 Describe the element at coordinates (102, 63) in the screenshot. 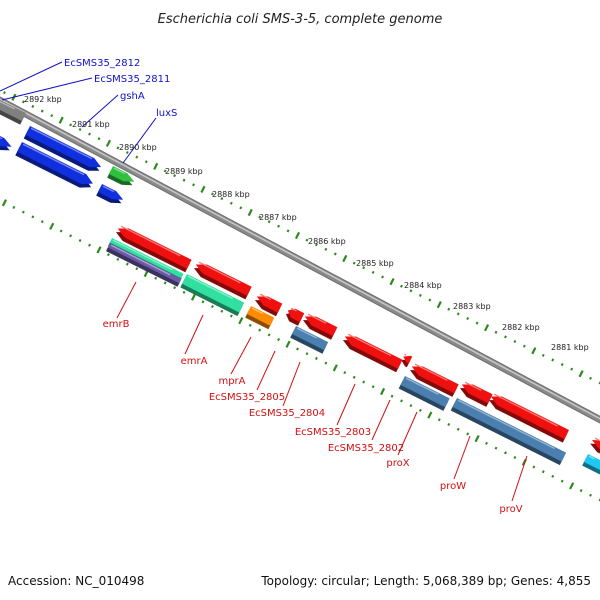

I see `forward-gene-label: EcSMS35_2812` at that location.